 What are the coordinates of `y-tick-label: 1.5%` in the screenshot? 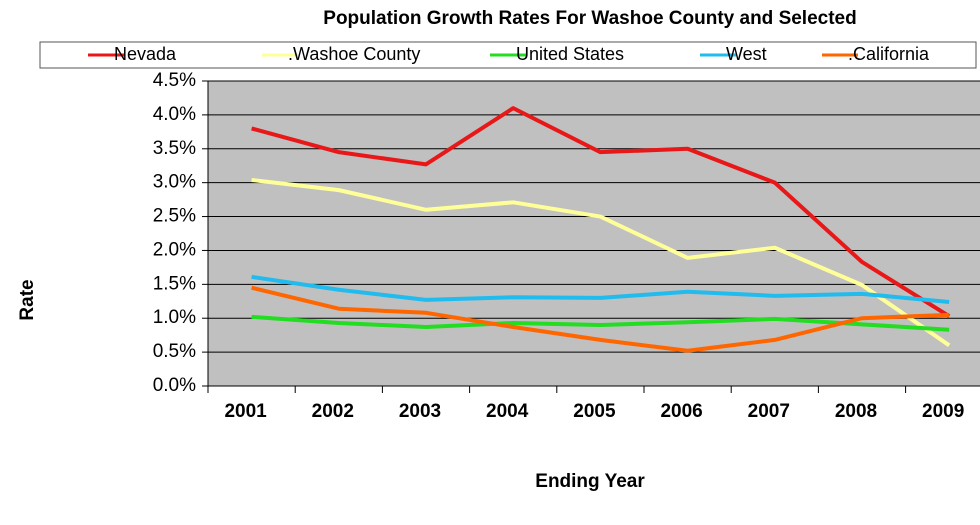 It's located at (174, 283).